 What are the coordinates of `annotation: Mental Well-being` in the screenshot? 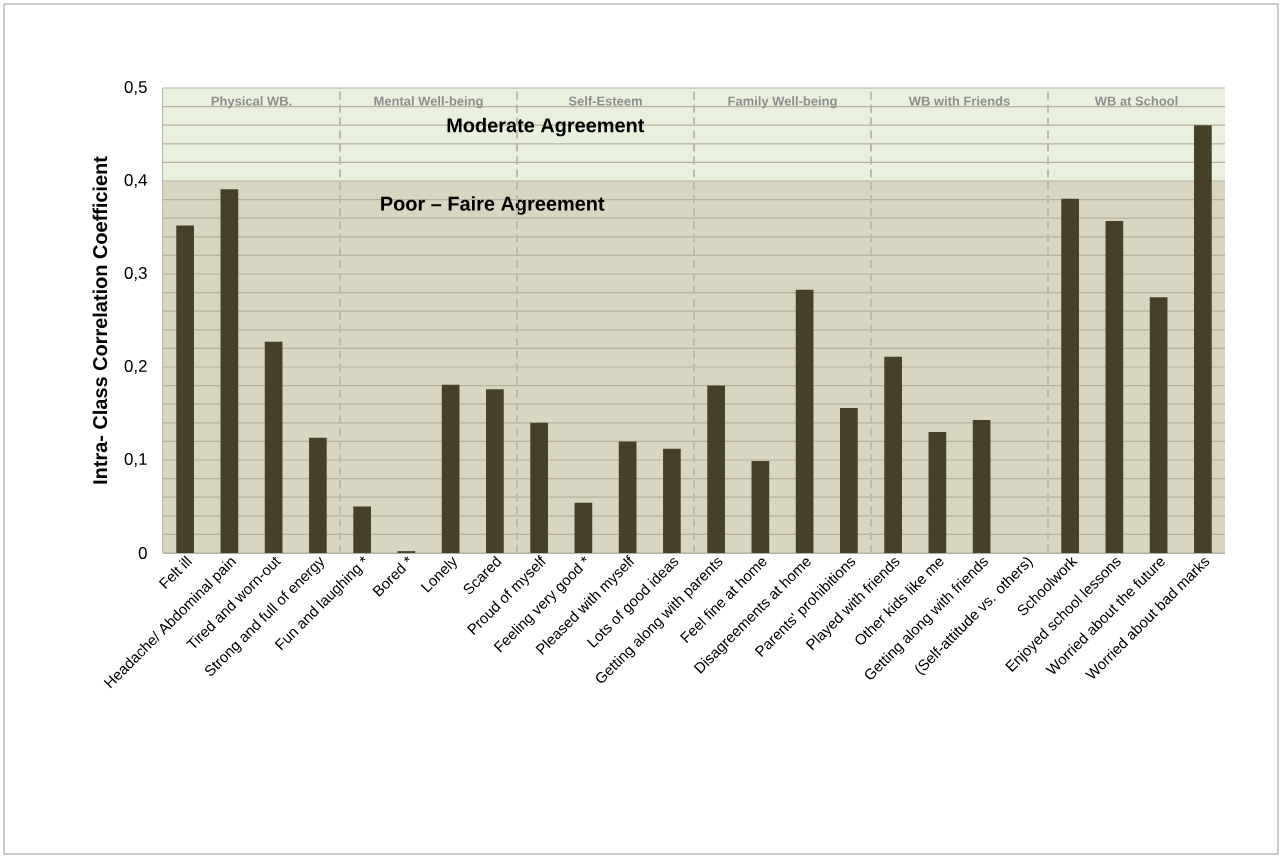 It's located at (428, 102).